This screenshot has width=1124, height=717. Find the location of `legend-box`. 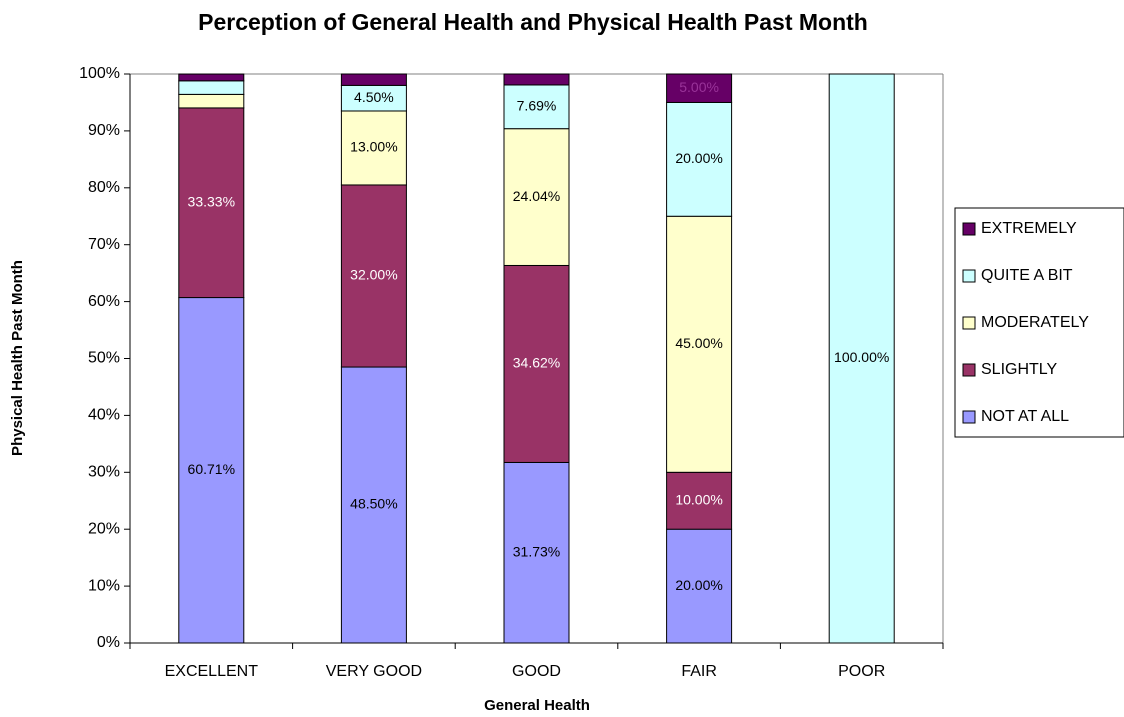

legend-box is located at coordinates (1039, 322).